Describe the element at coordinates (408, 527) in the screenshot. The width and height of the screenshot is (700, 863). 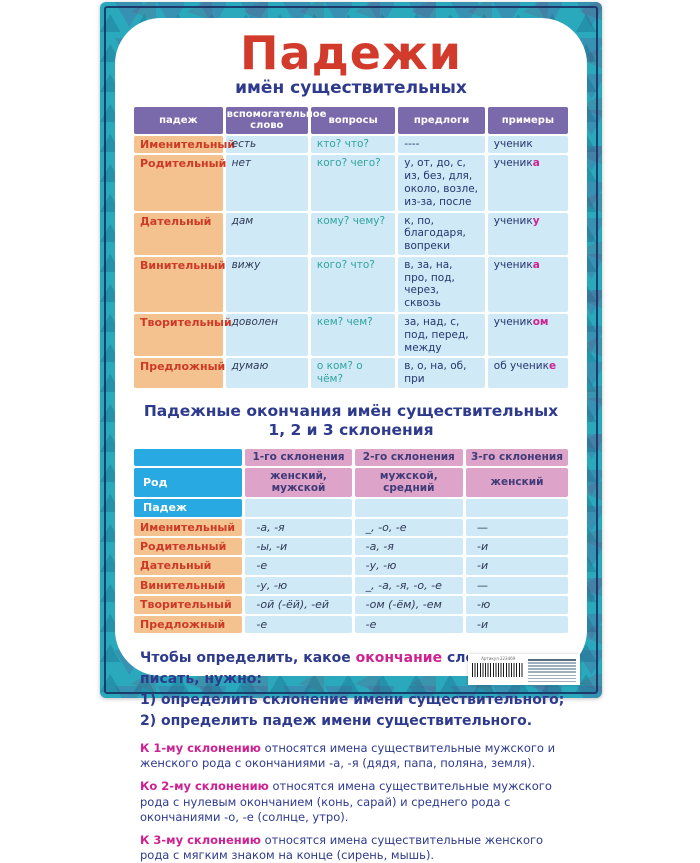
I see `endings-declension-2: _, -о, -е` at that location.